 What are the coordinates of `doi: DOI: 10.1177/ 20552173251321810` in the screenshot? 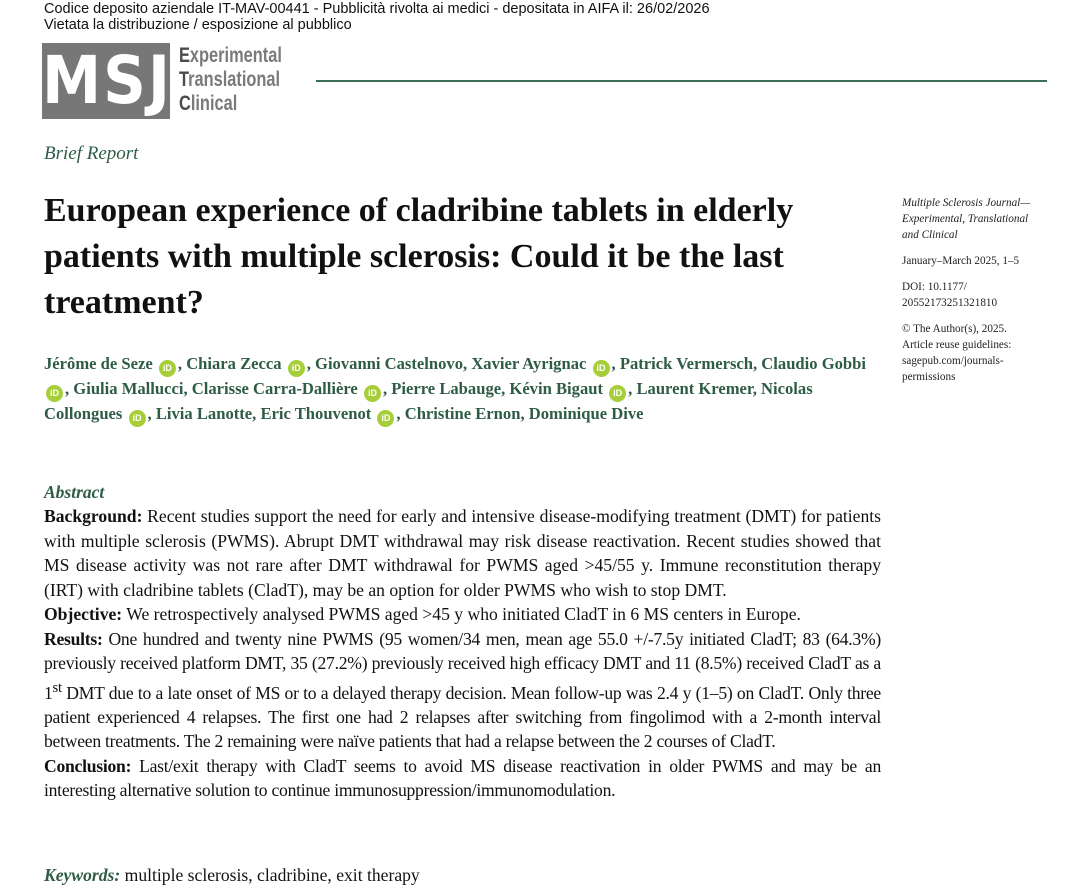 It's located at (950, 295).